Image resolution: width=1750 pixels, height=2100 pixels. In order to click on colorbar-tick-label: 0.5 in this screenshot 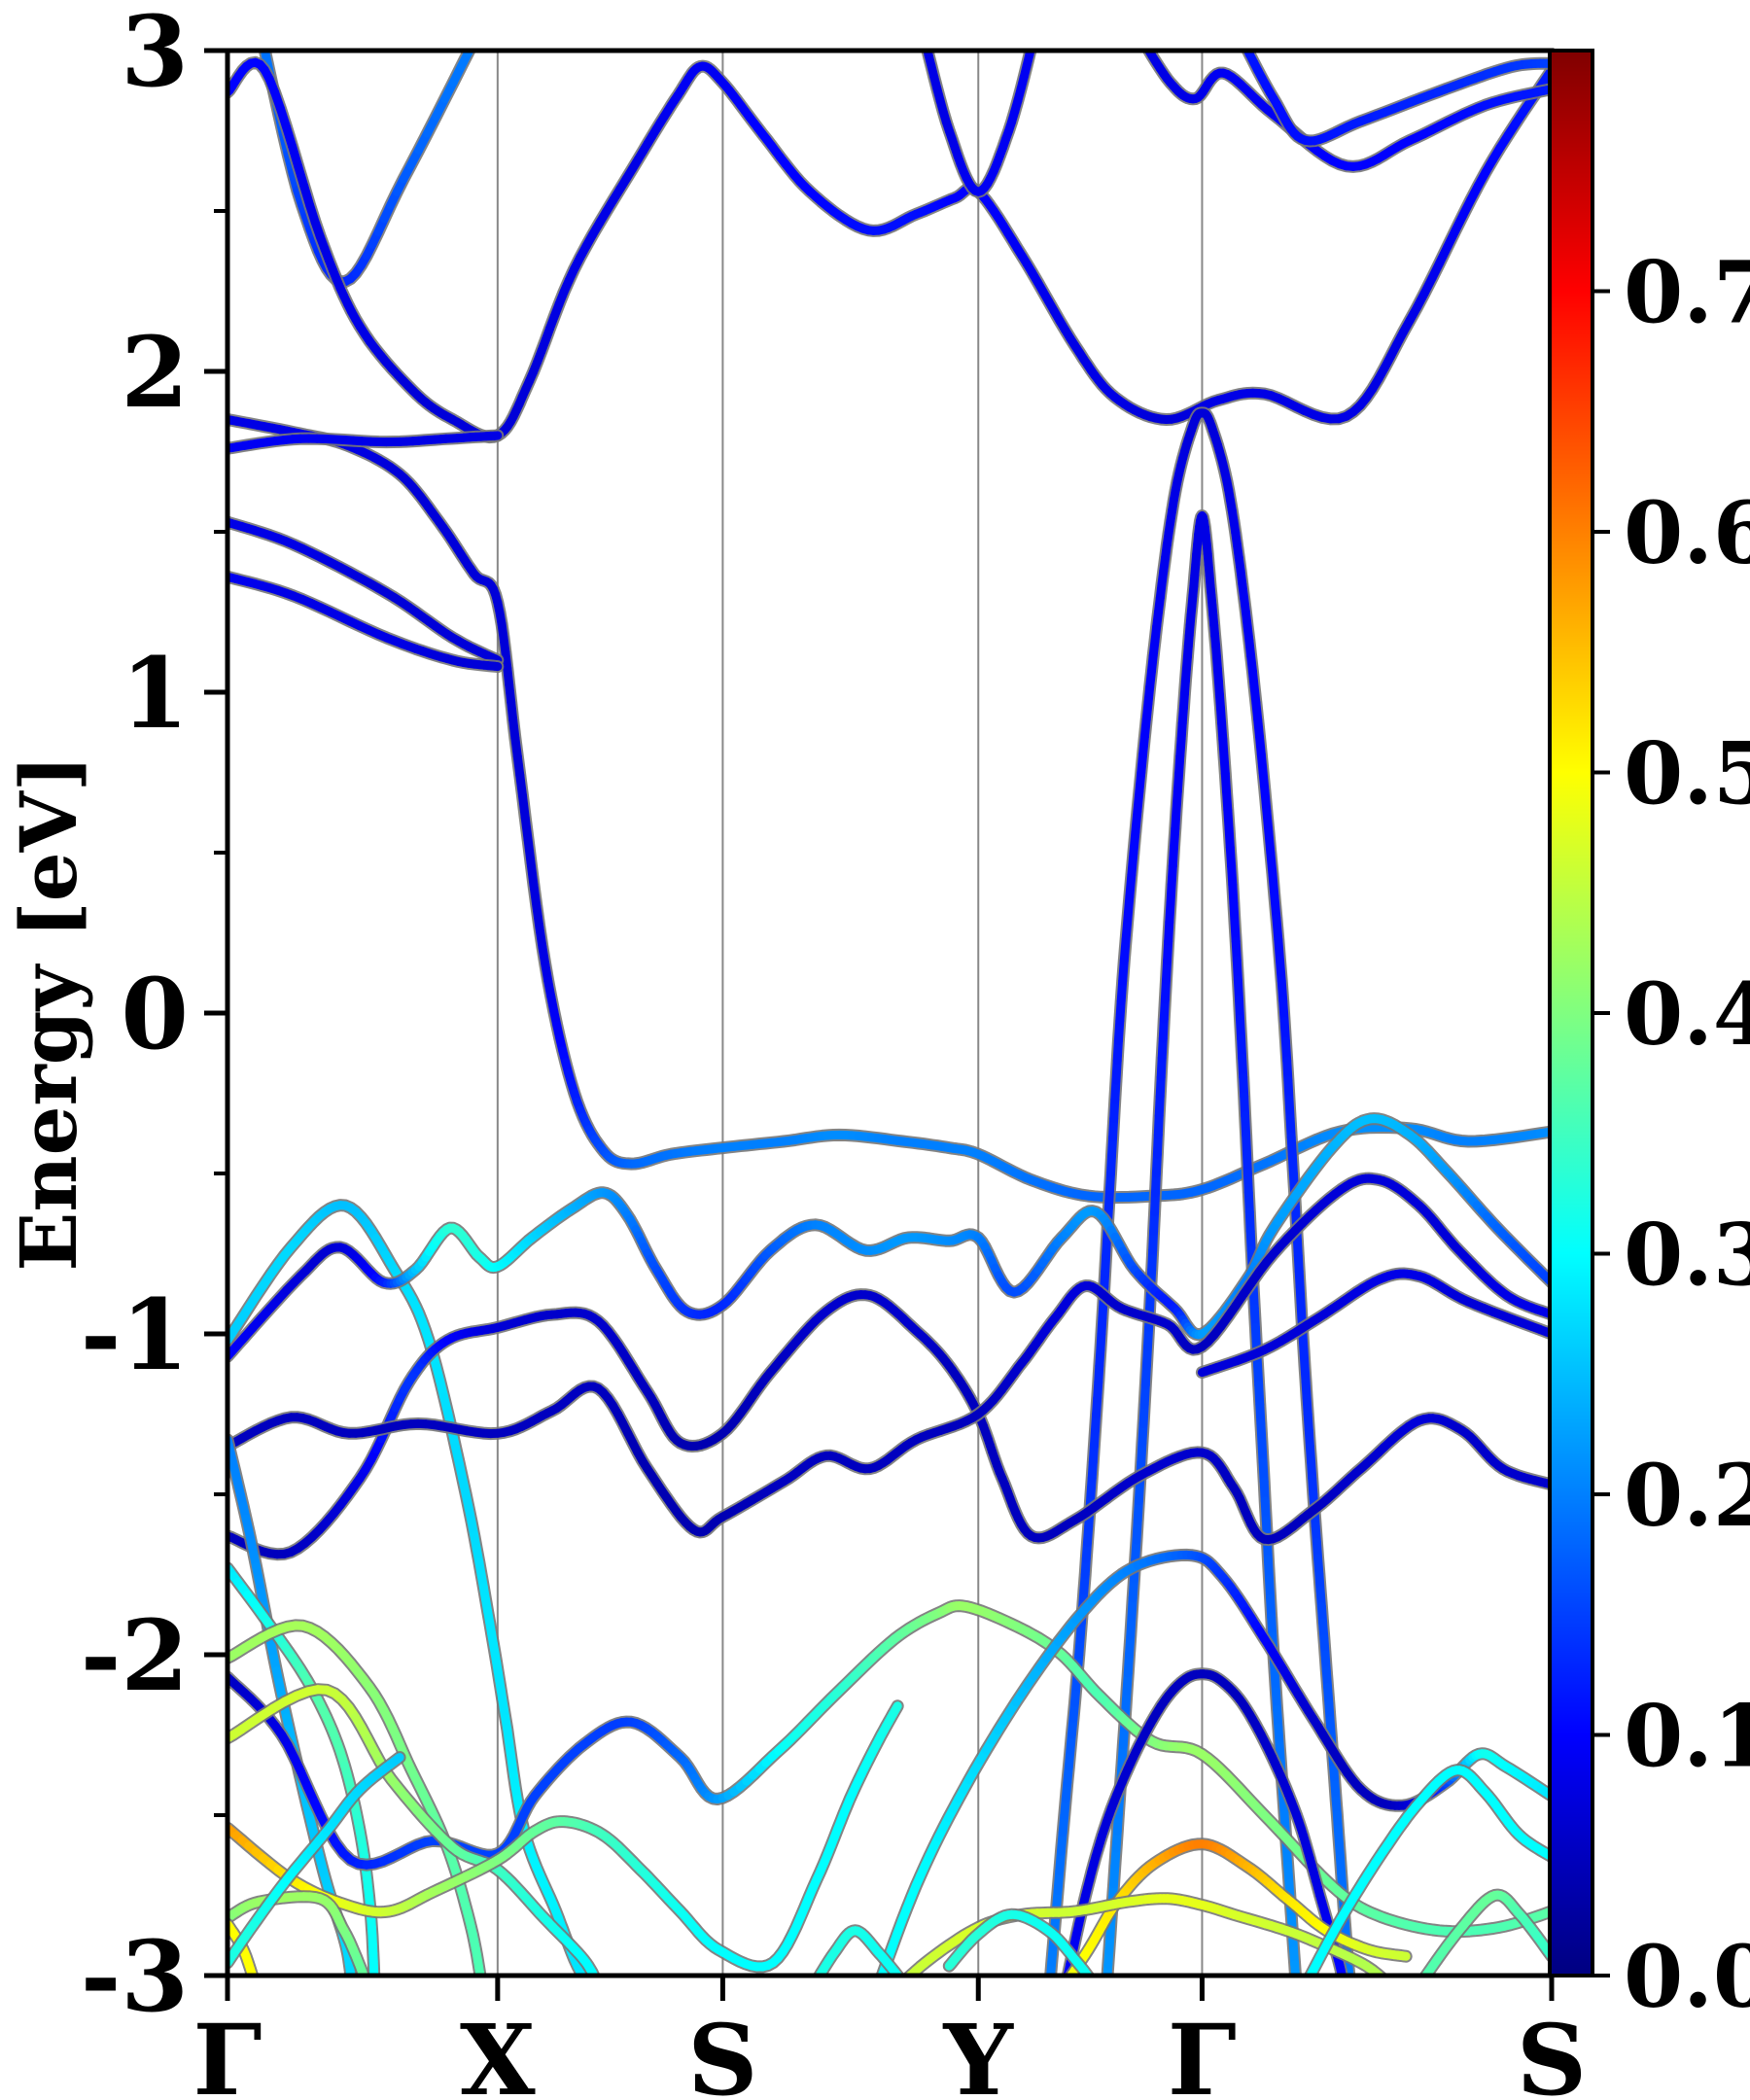, I will do `click(1687, 773)`.